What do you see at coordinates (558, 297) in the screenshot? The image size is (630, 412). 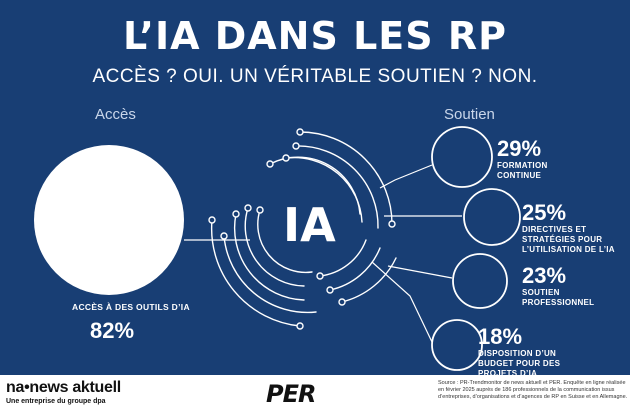 I see `stat-text: SOUTIEN PROFESSIONNEL` at bounding box center [558, 297].